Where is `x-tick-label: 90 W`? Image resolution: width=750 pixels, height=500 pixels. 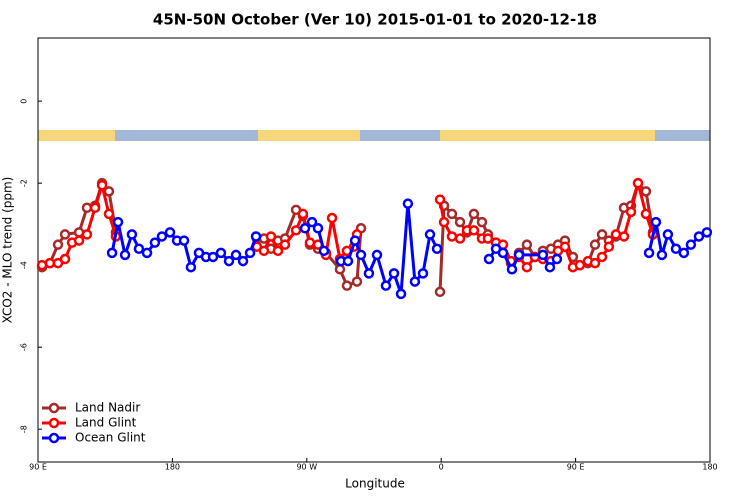 x-tick-label: 90 W is located at coordinates (306, 467).